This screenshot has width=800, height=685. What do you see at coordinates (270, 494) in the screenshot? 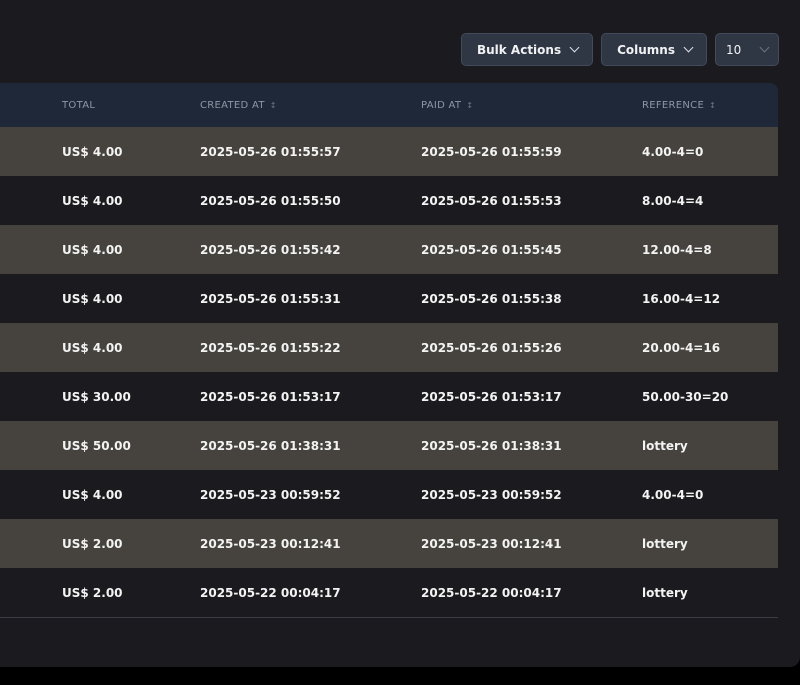
I see `cell-created-at: 2025-05-23 00:59:52` at bounding box center [270, 494].